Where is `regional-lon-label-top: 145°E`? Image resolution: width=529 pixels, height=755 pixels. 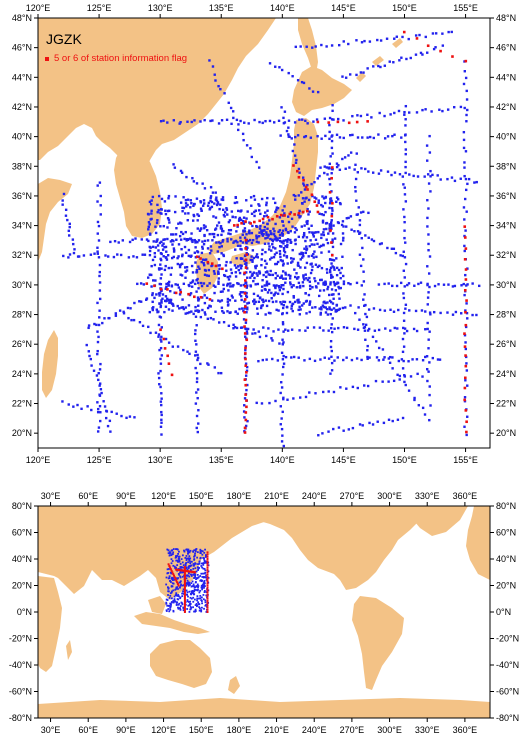 regional-lon-label-top: 145°E is located at coordinates (343, 8).